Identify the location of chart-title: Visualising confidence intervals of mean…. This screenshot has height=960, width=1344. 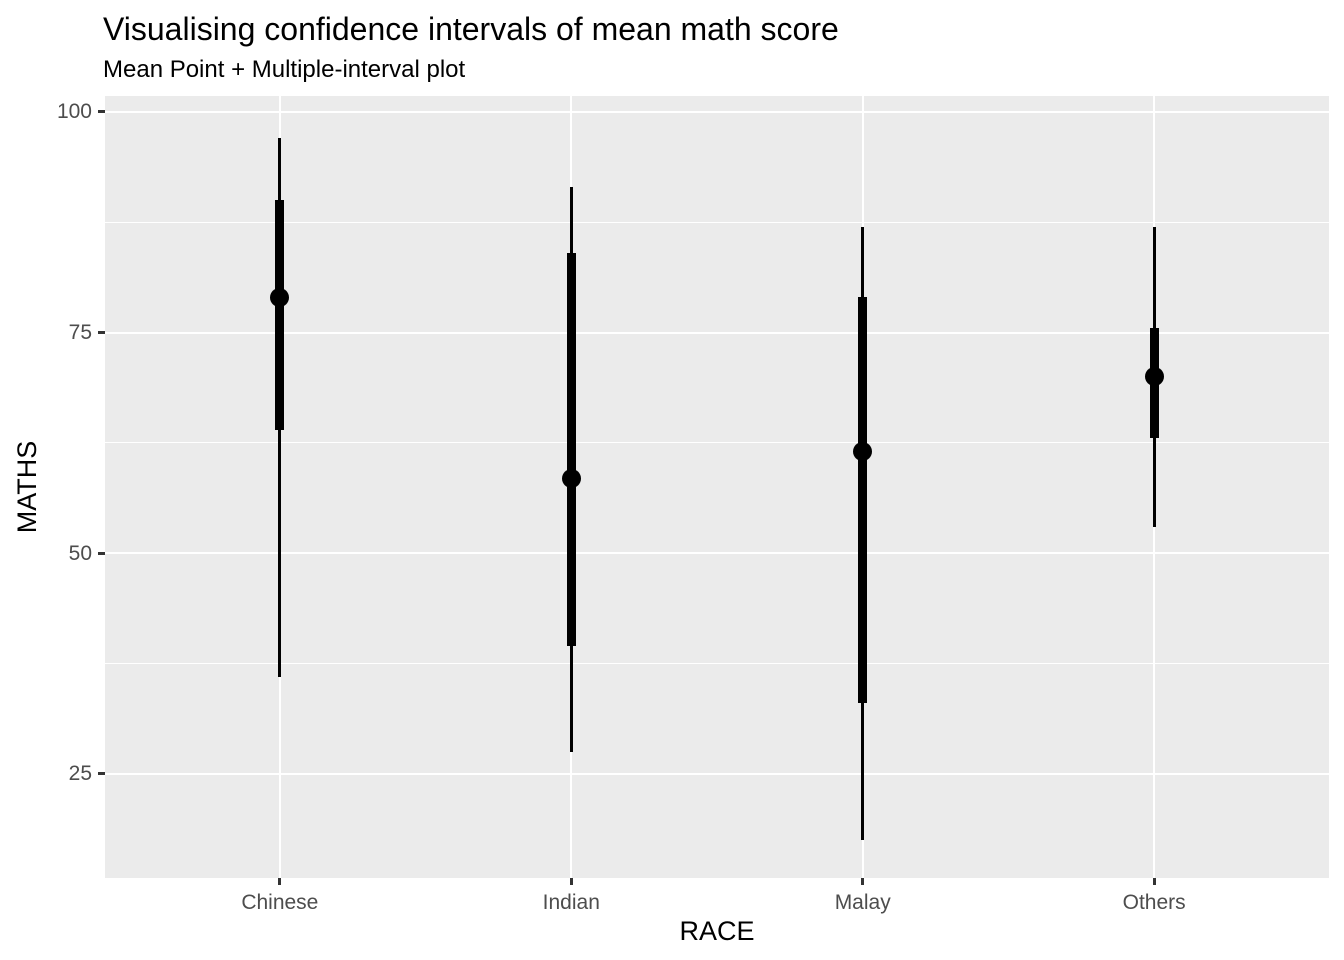
(471, 29).